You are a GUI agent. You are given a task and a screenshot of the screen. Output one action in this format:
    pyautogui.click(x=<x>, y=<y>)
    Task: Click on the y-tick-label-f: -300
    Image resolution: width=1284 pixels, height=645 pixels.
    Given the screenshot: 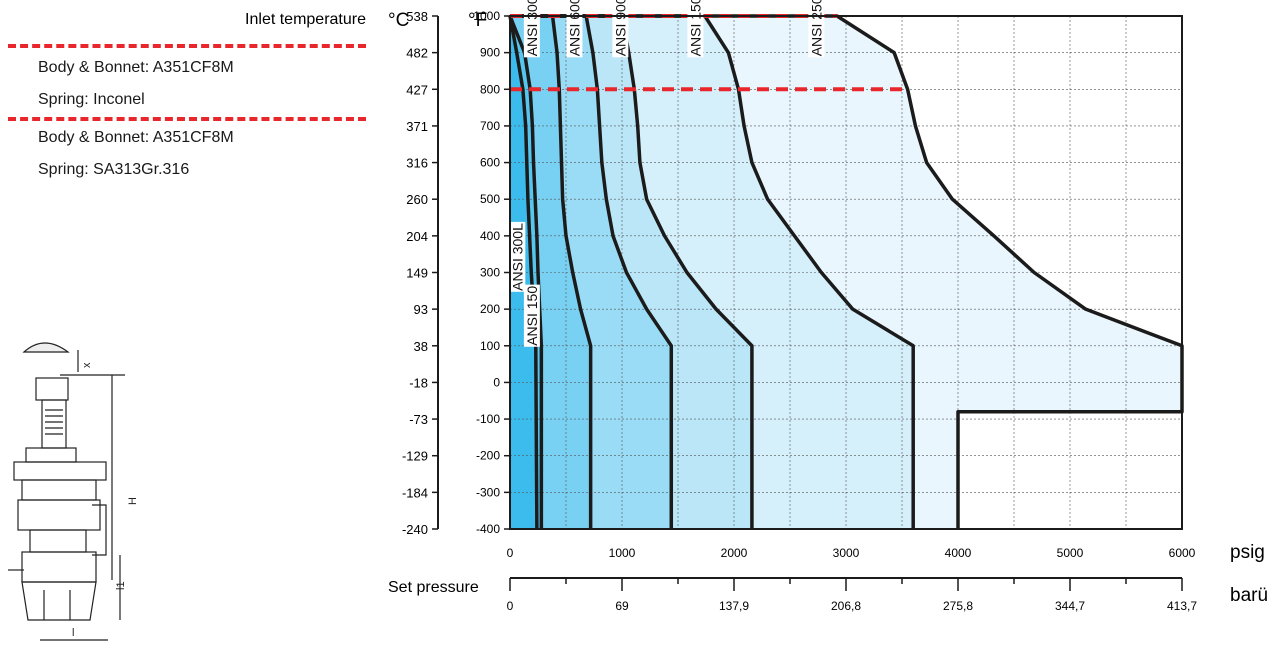 What is the action you would take?
    pyautogui.click(x=488, y=492)
    